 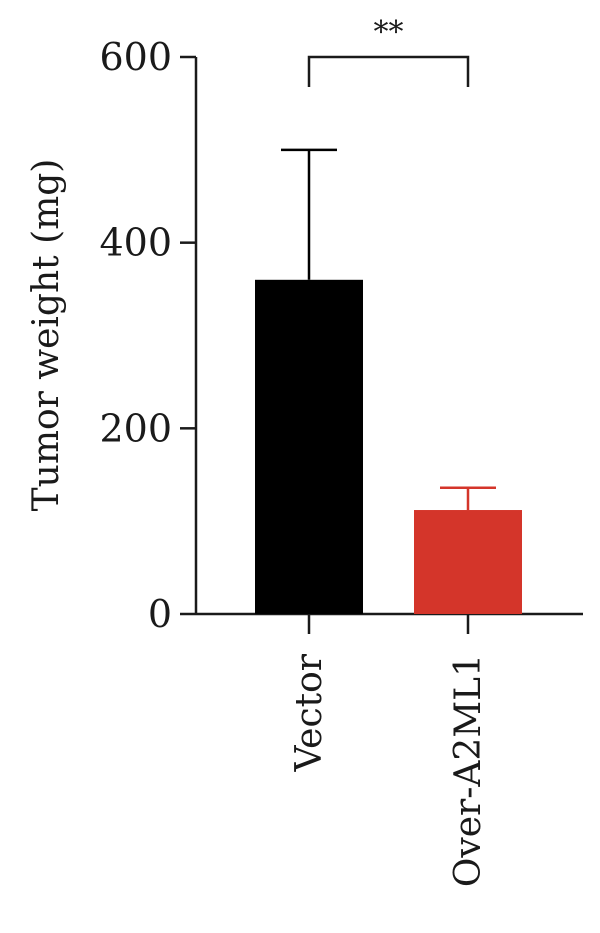 I want to click on significance-annotation: **, so click(x=388, y=51).